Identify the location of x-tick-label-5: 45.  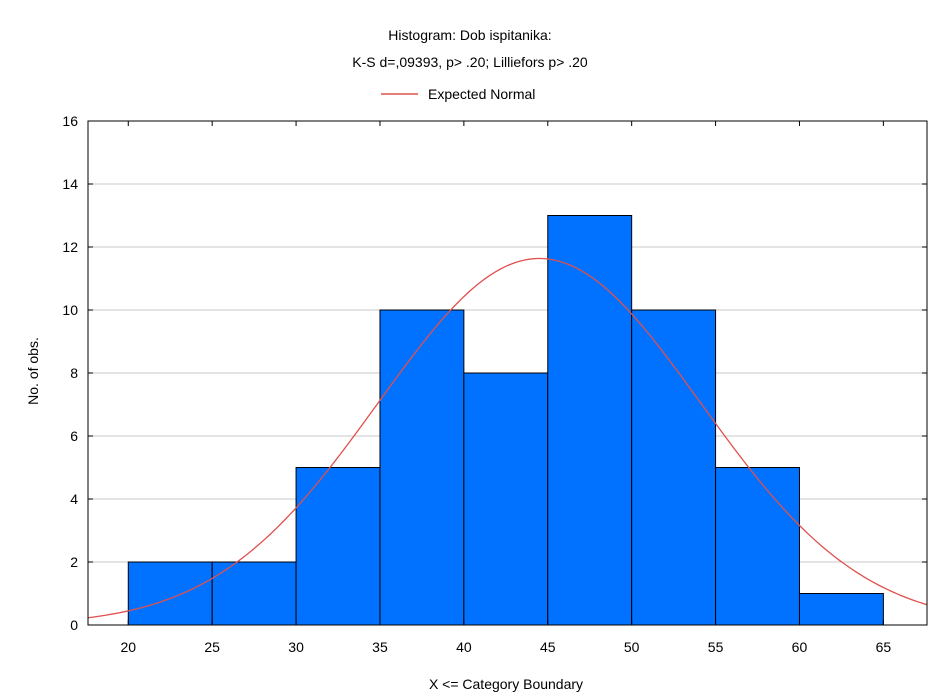
(548, 647).